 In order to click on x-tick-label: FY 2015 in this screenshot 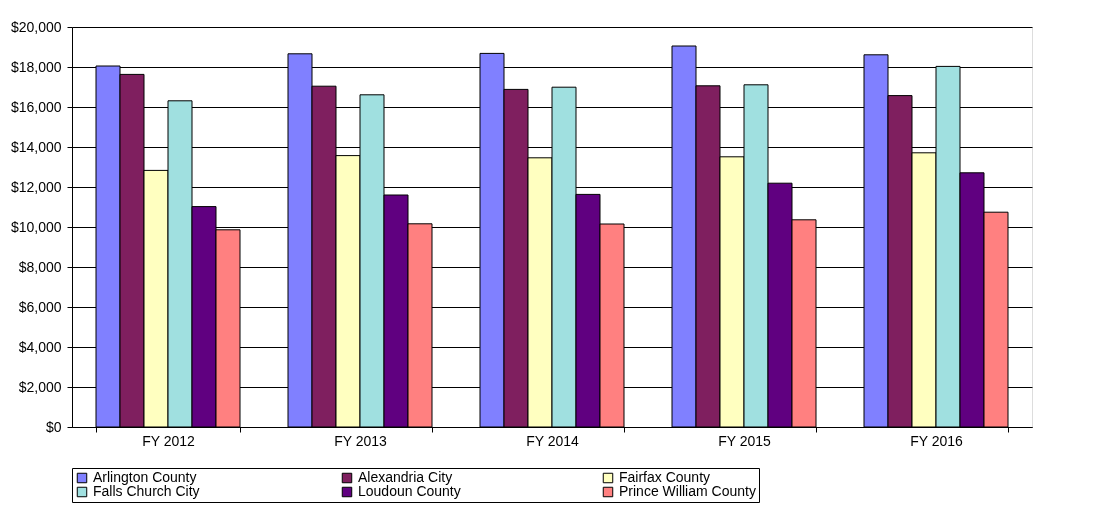, I will do `click(745, 440)`.